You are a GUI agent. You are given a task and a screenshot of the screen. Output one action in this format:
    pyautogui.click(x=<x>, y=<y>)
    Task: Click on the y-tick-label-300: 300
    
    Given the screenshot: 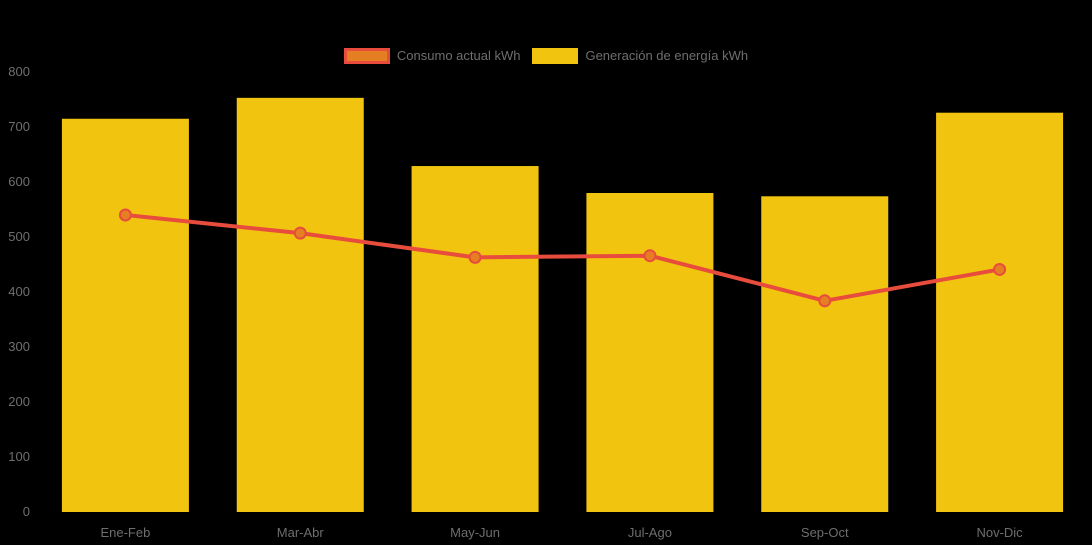 What is the action you would take?
    pyautogui.click(x=19, y=346)
    